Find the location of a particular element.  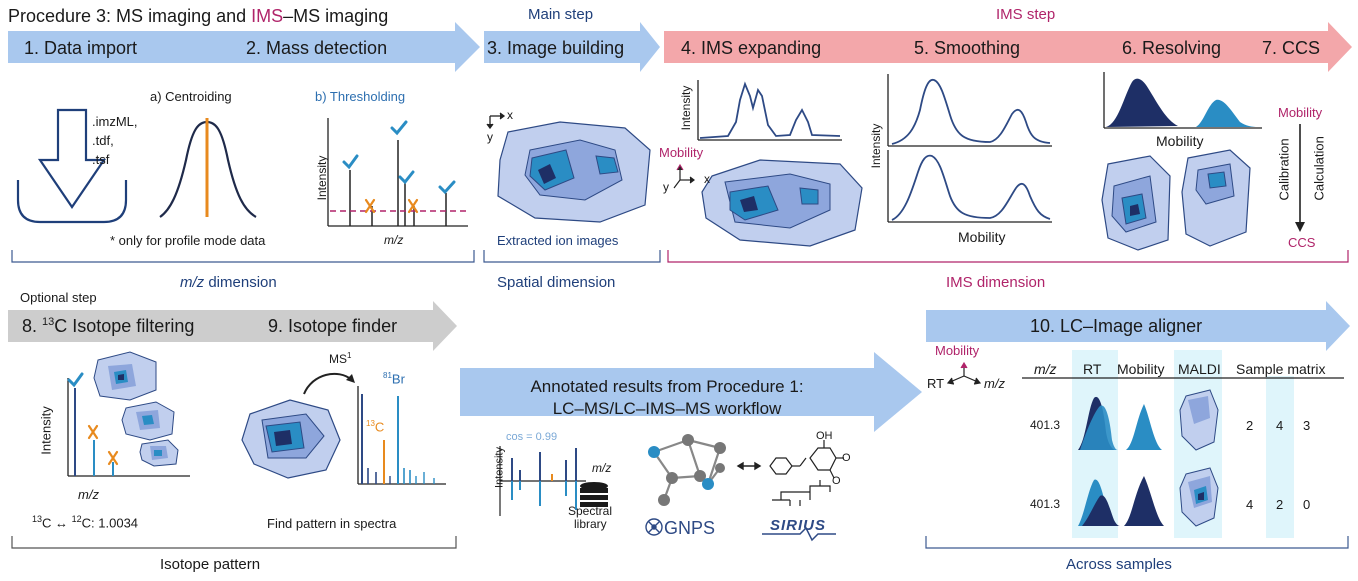

ms1-arrow is located at coordinates (329, 383).